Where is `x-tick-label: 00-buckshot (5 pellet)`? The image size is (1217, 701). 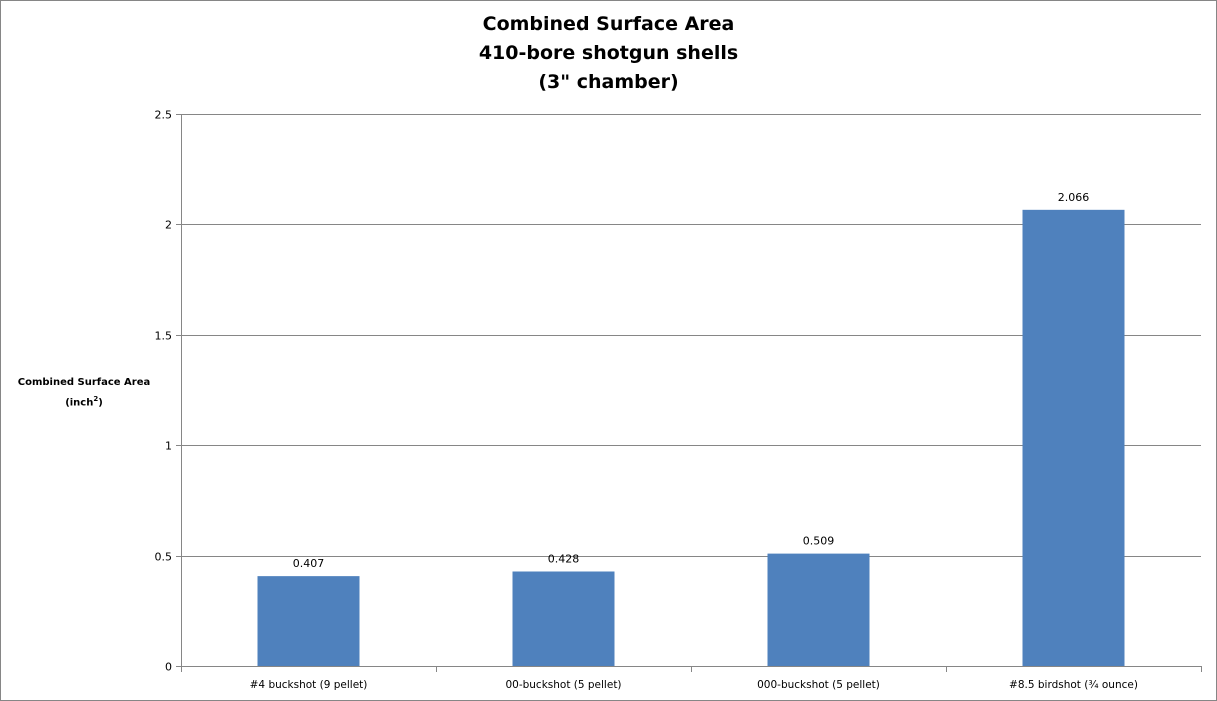 x-tick-label: 00-buckshot (5 pellet) is located at coordinates (563, 685).